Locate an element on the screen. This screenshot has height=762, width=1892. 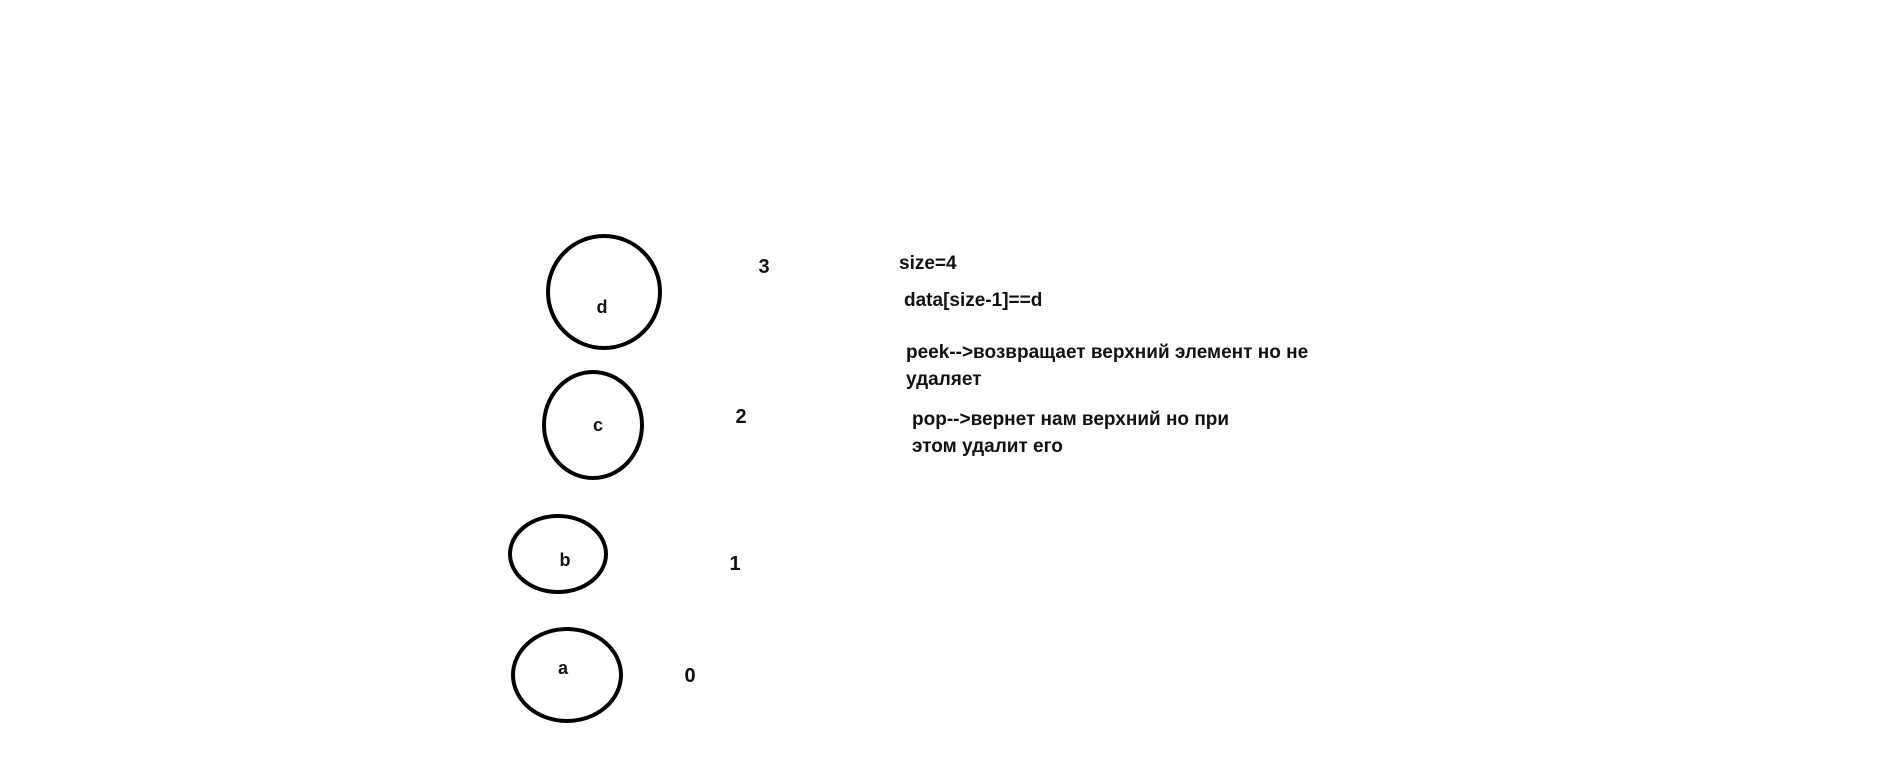
pop-note-line-2: этом удалит его is located at coordinates (987, 446).